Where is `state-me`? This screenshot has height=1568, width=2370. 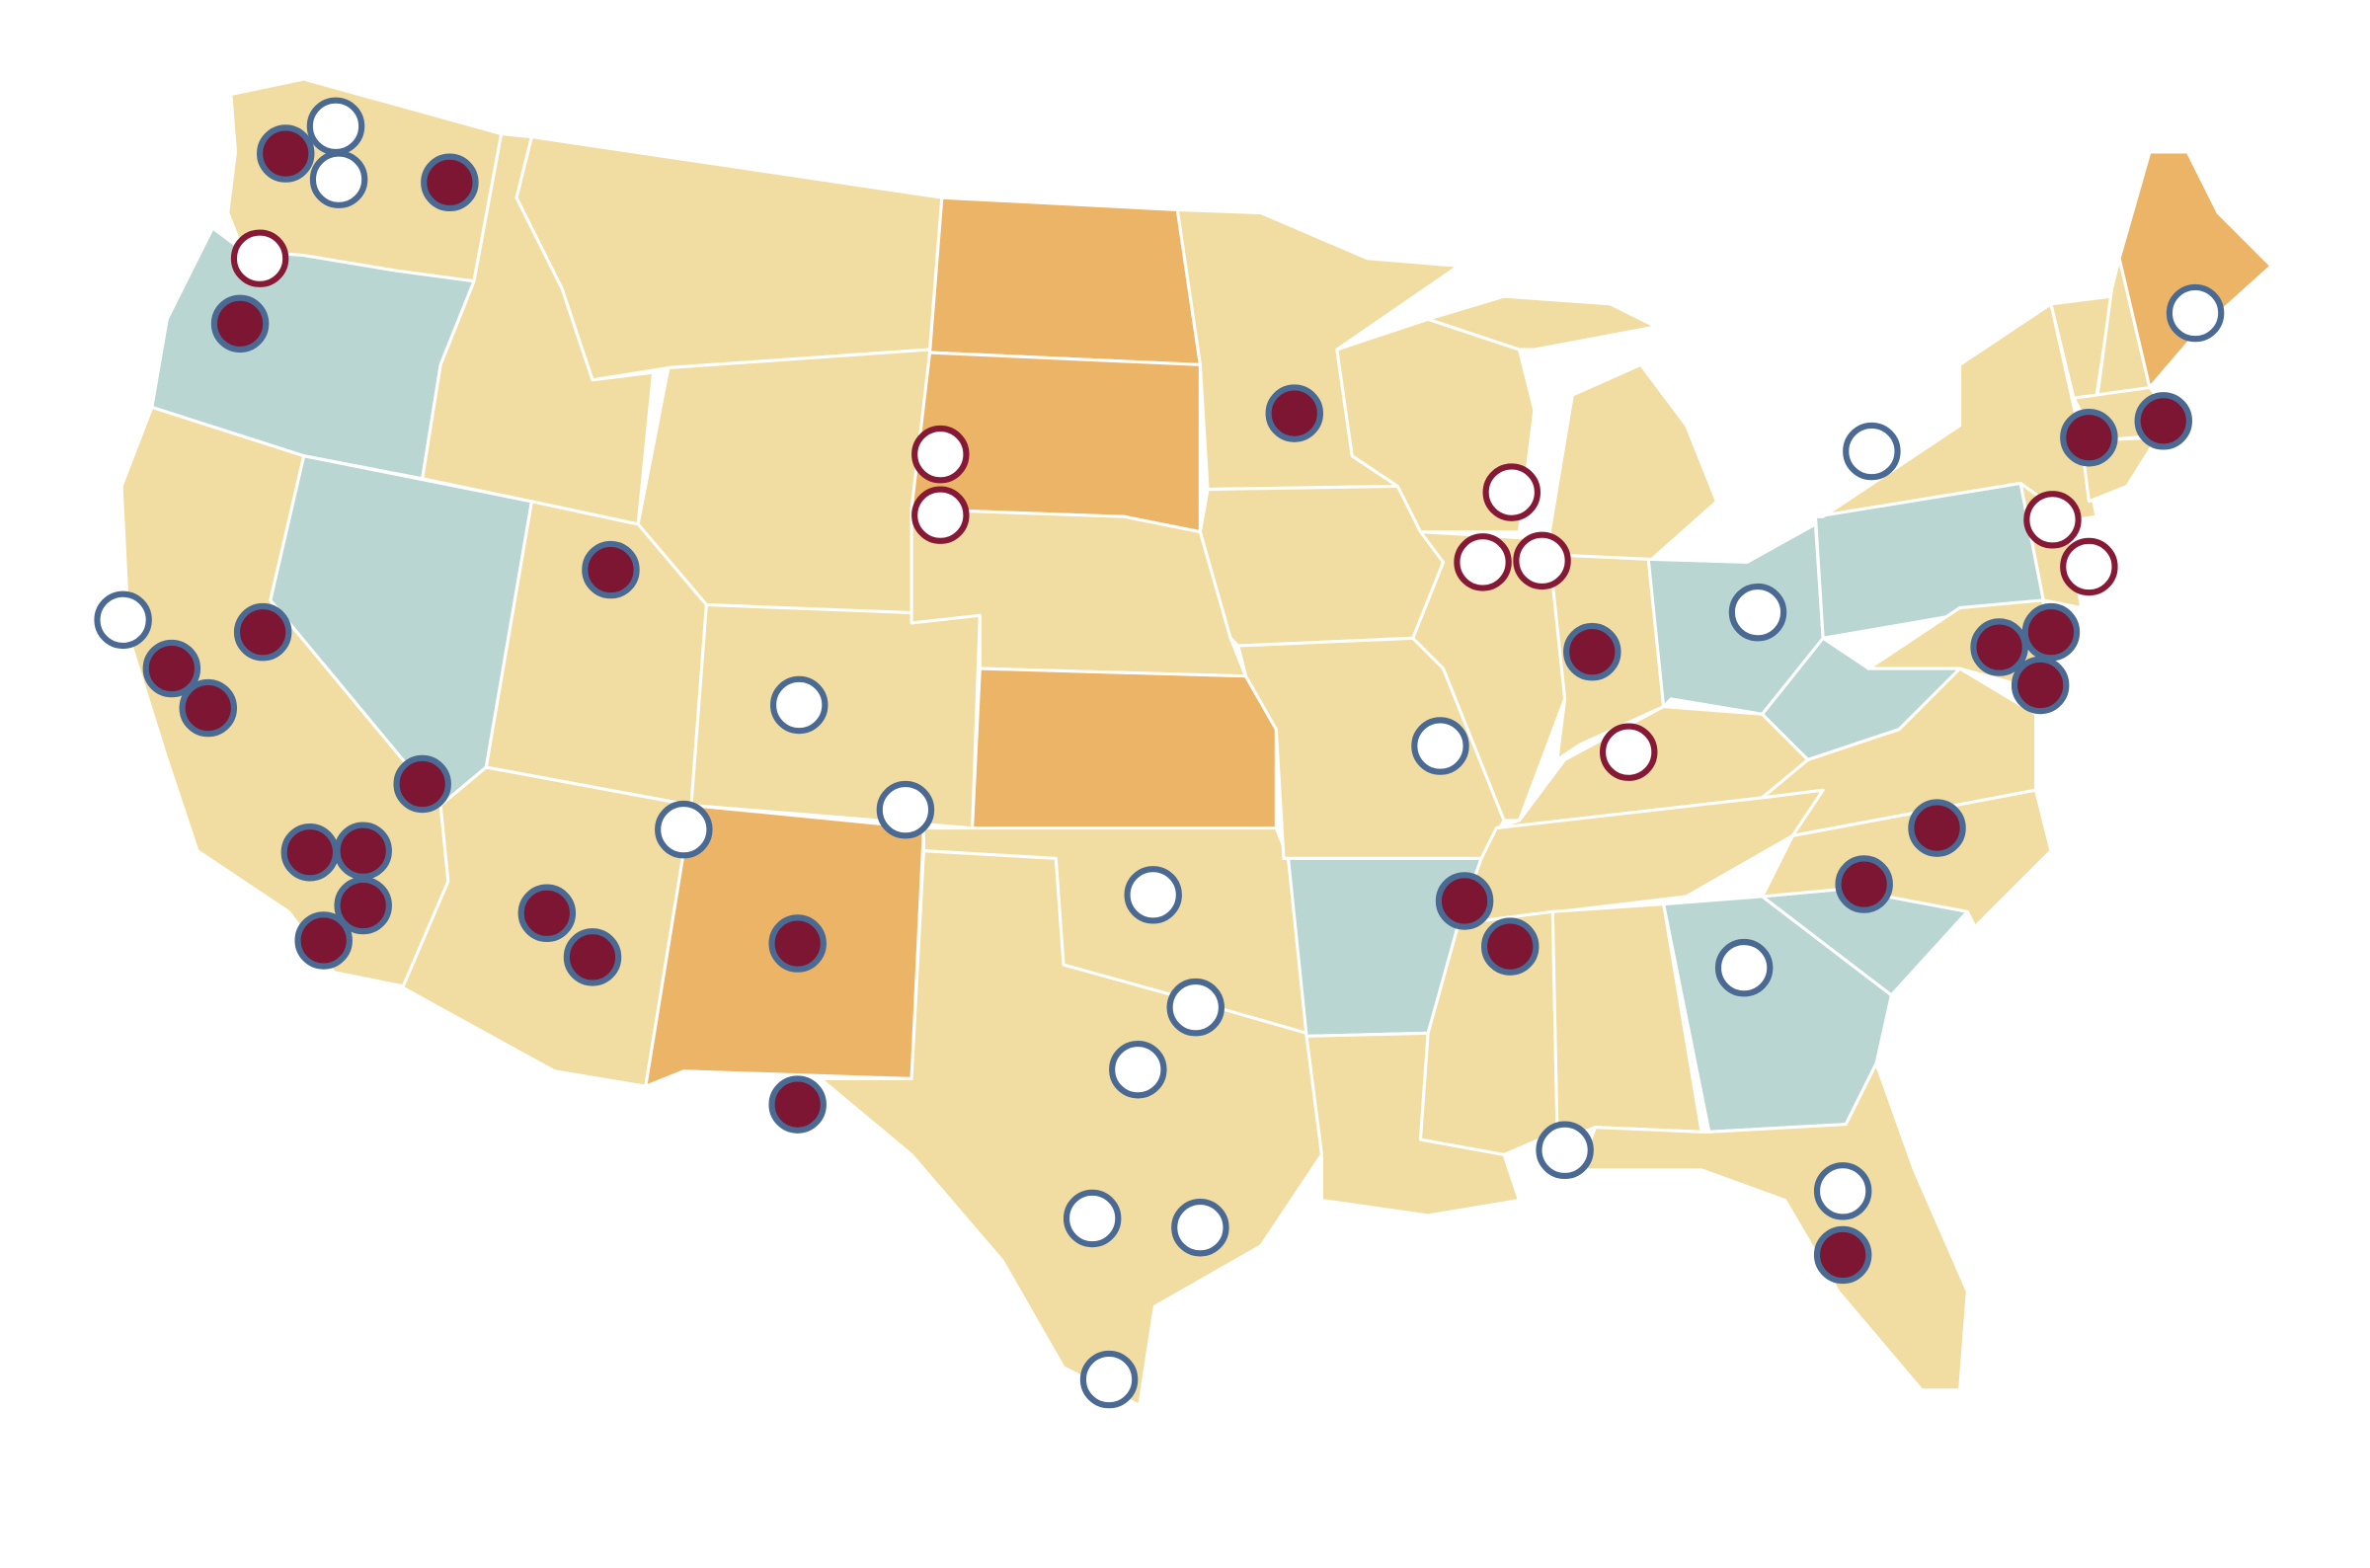
state-me is located at coordinates (2195, 270).